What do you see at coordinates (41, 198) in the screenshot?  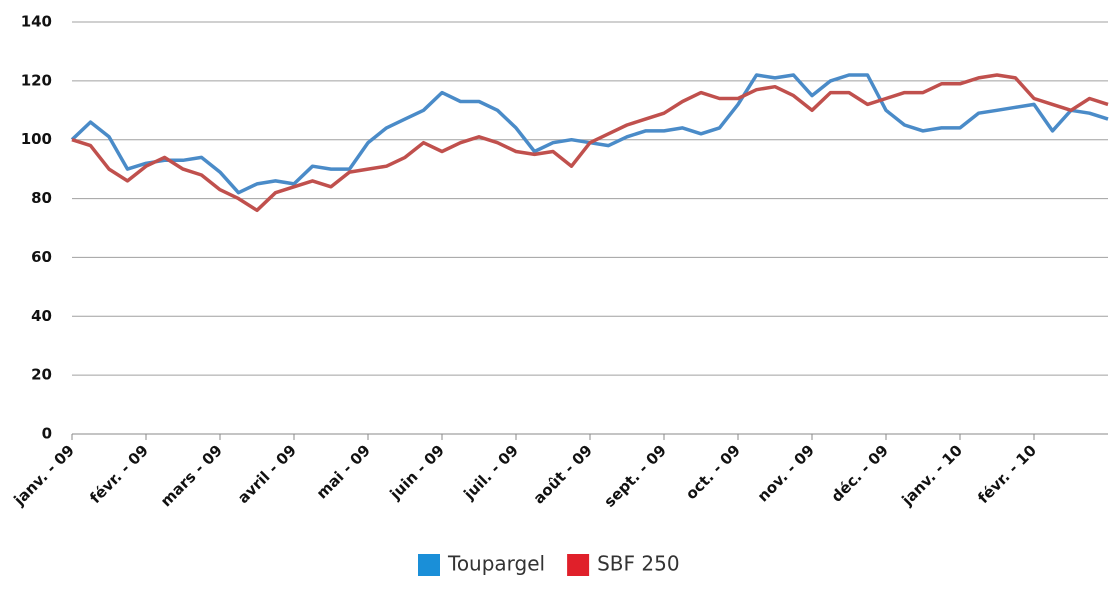 I see `y-tick-label: 80` at bounding box center [41, 198].